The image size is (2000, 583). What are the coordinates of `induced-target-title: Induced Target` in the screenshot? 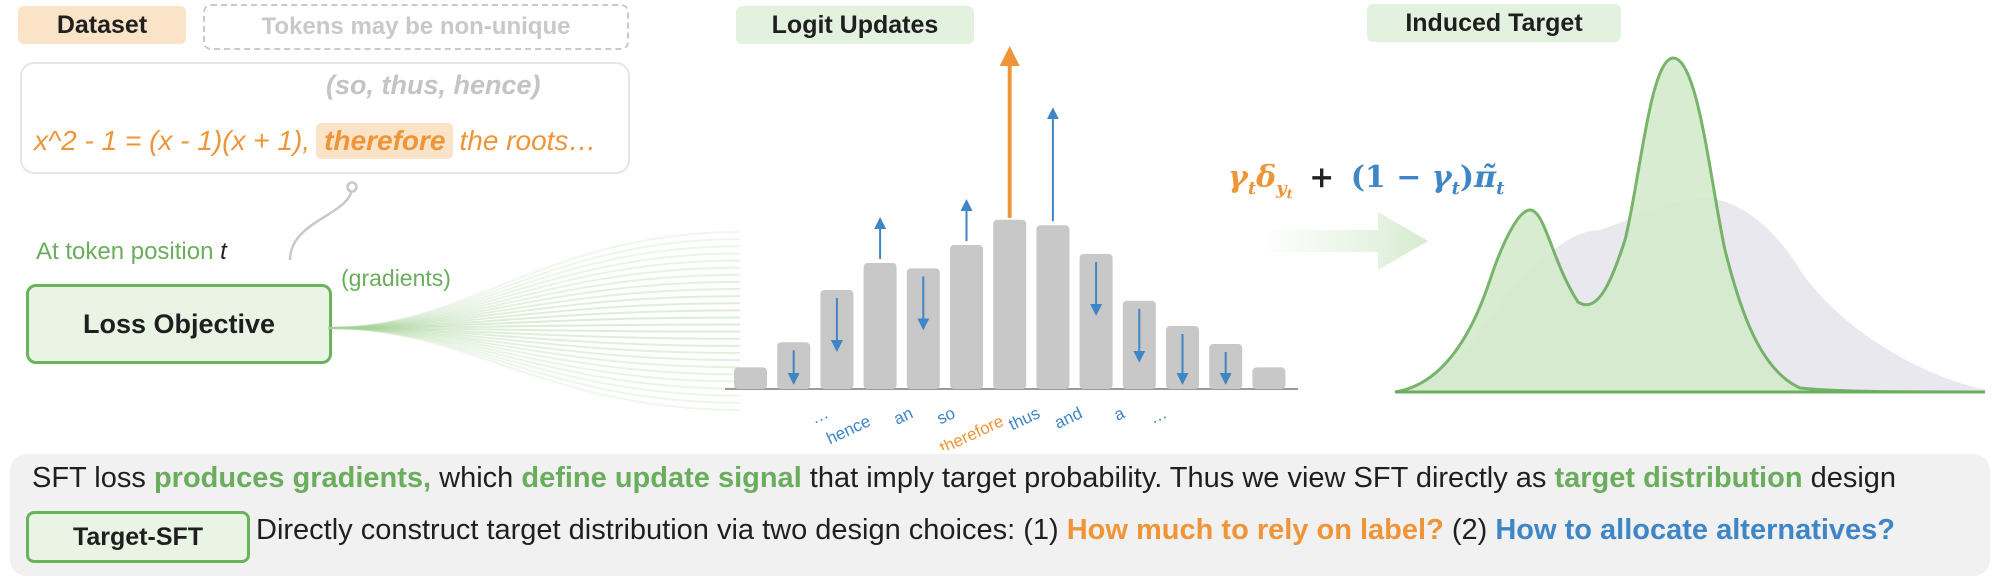 It's located at (1494, 23).